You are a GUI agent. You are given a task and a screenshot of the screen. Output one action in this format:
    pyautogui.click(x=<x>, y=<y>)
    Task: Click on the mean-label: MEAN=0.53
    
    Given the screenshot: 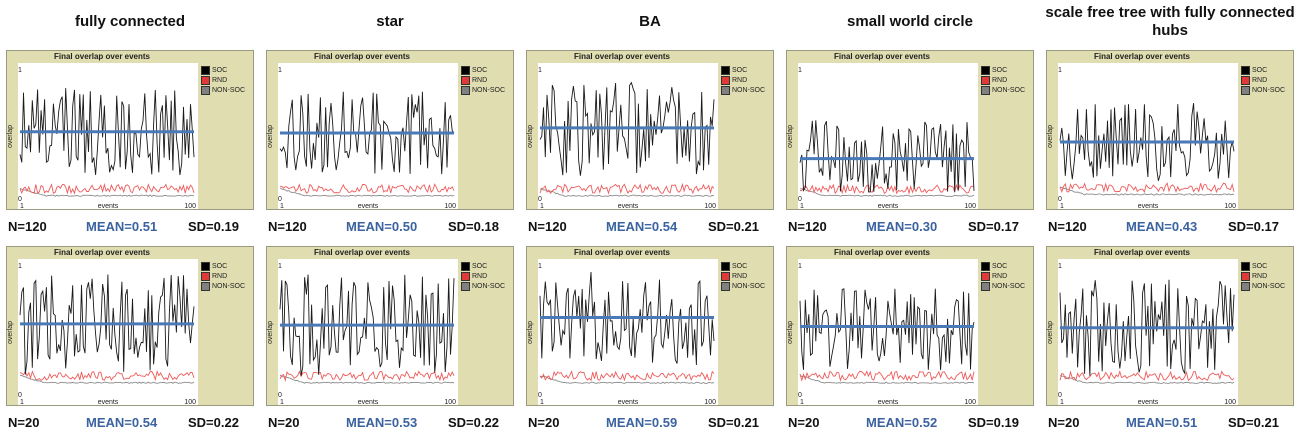 What is the action you would take?
    pyautogui.click(x=382, y=422)
    